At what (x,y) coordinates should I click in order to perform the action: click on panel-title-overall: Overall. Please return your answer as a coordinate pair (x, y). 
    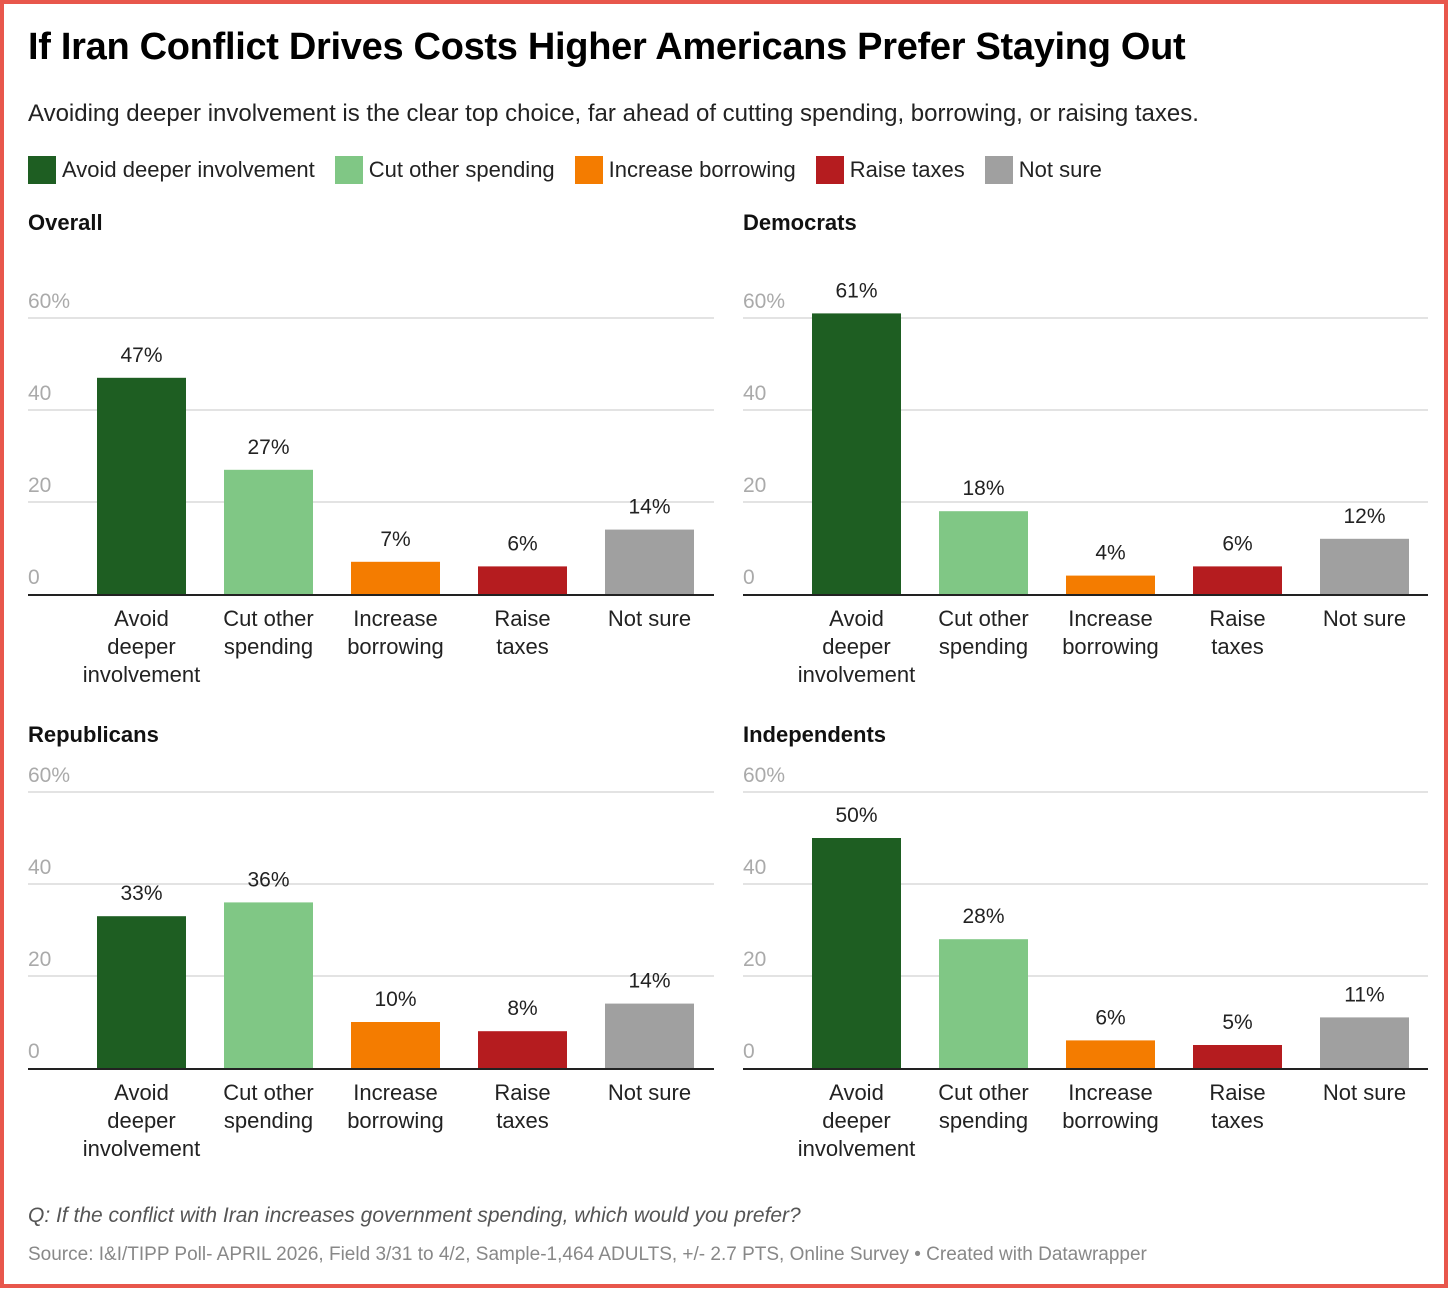
    Looking at the image, I should click on (65, 222).